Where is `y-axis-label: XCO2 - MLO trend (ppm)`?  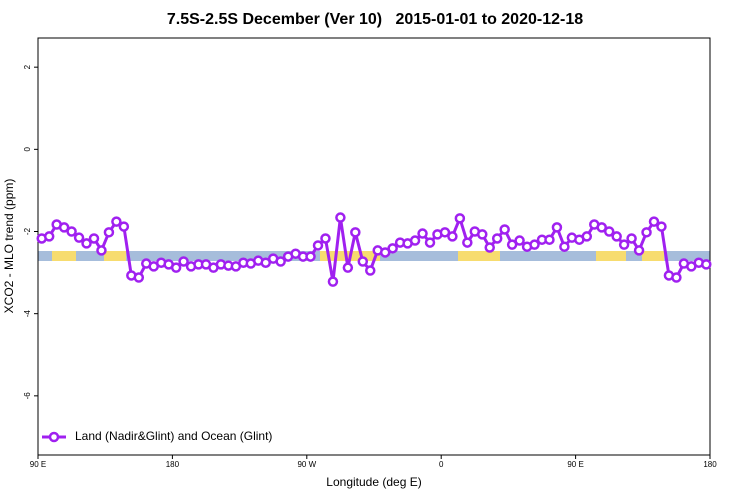 y-axis-label: XCO2 - MLO trend (ppm) is located at coordinates (9, 246).